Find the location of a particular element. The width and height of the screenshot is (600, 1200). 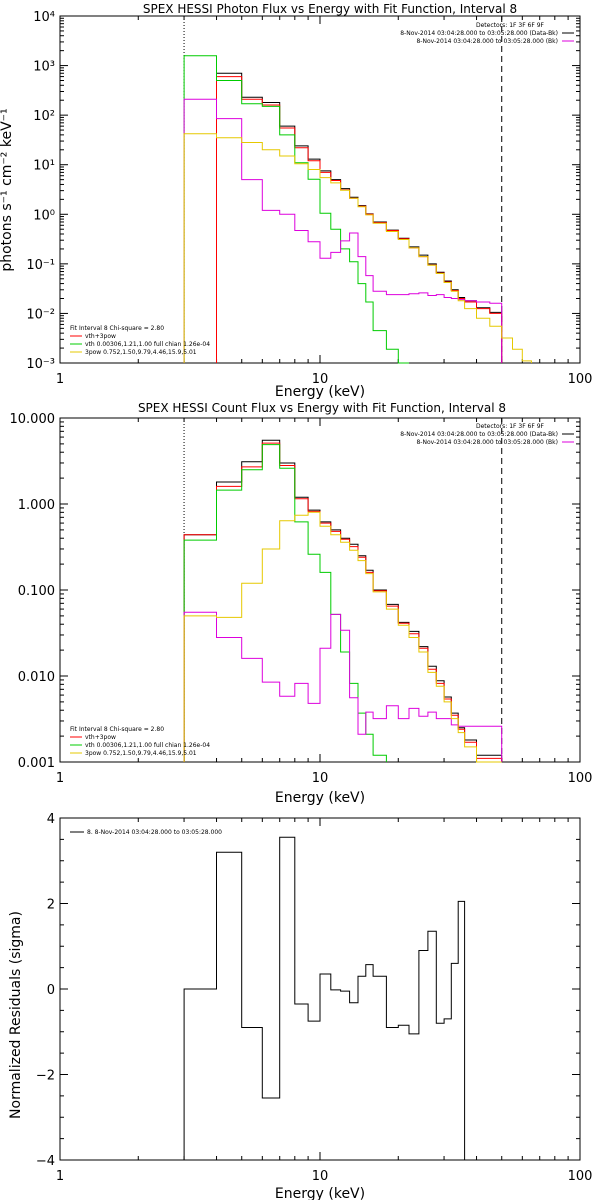

y-tick-label: 4 is located at coordinates (51, 819).